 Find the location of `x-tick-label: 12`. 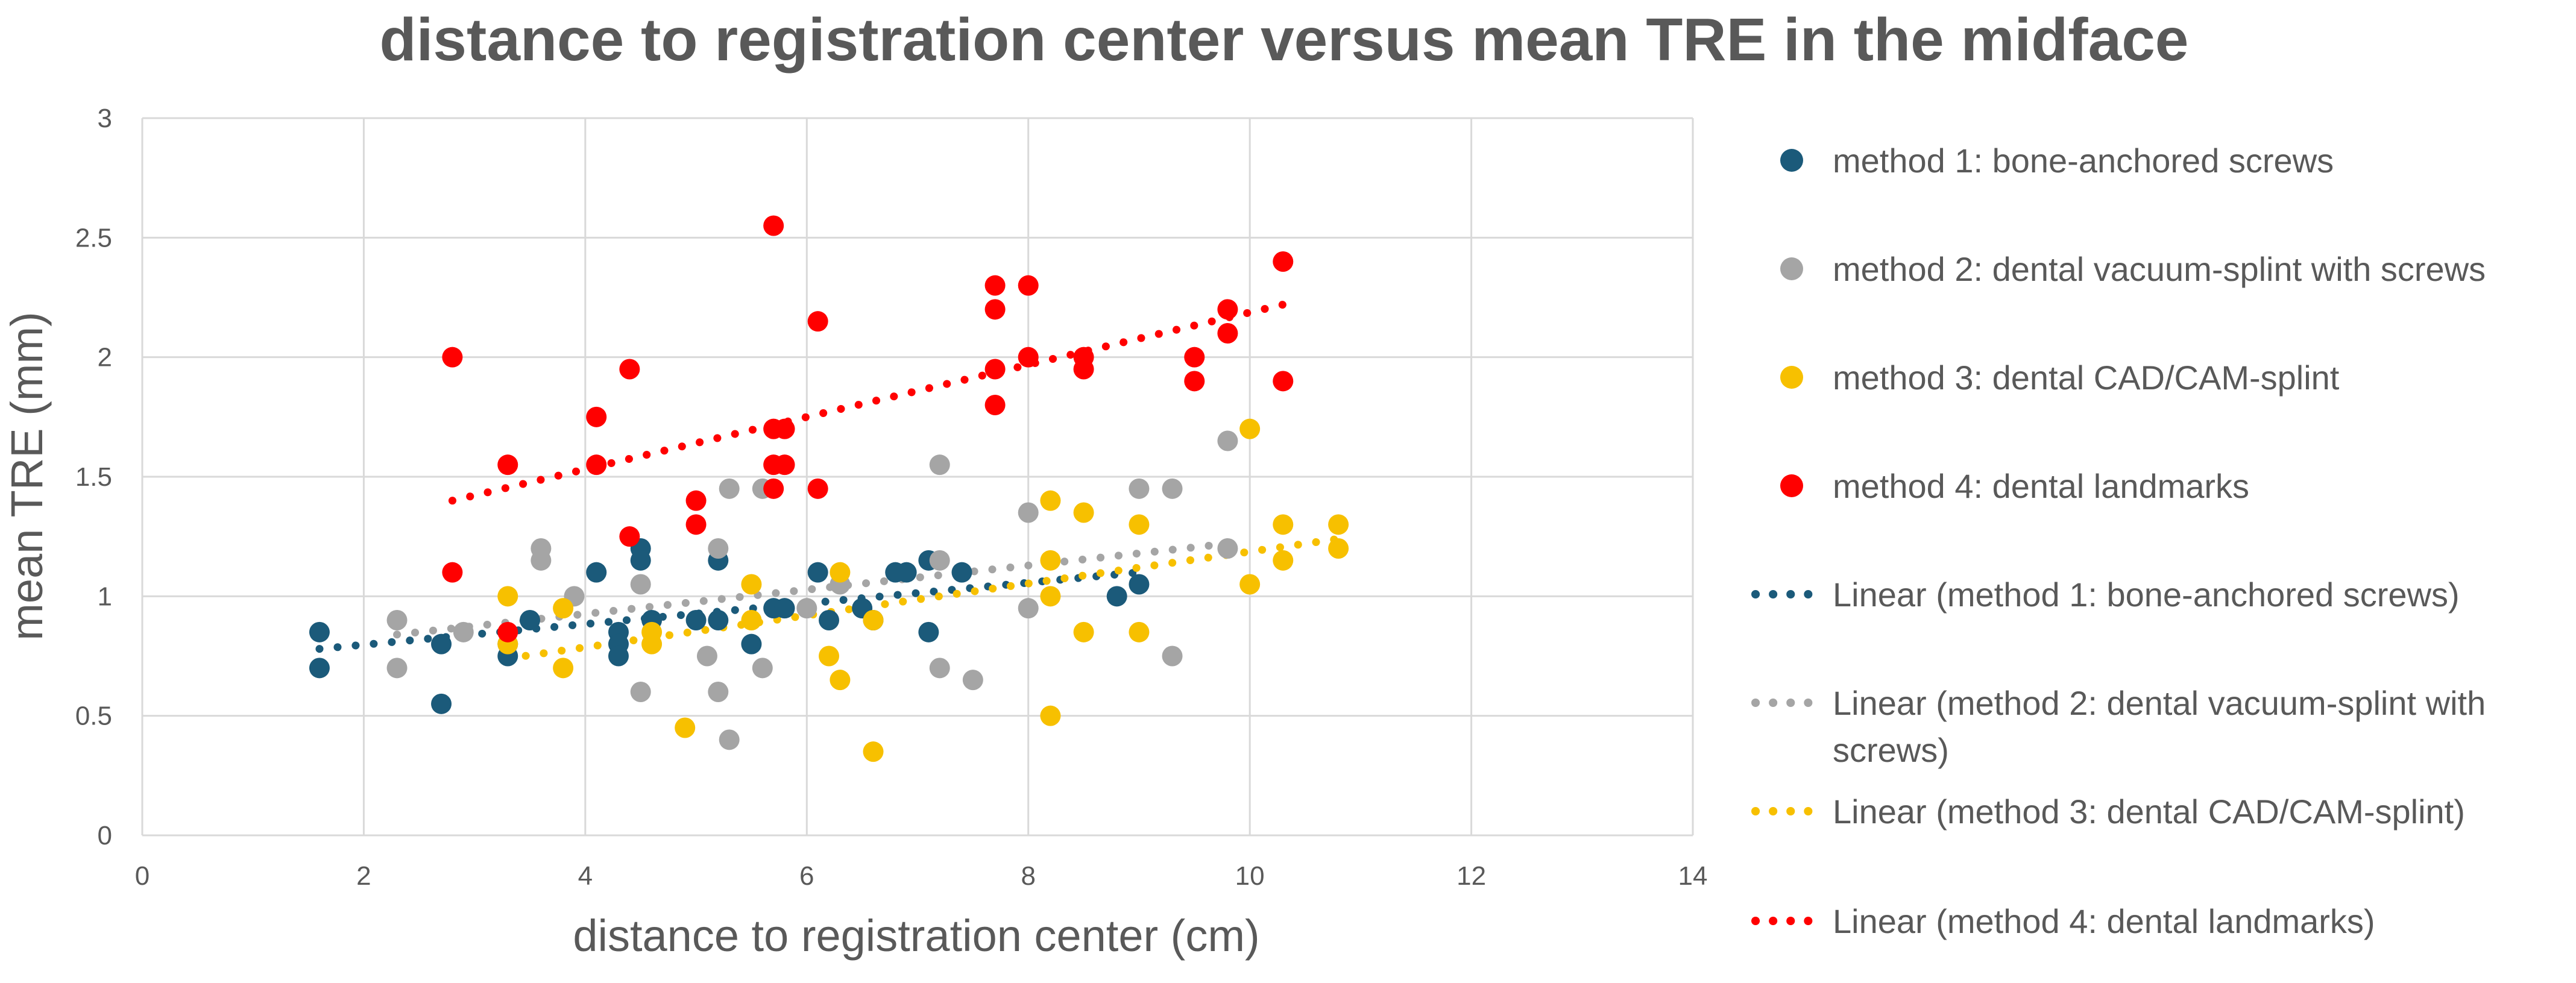

x-tick-label: 12 is located at coordinates (1471, 876).